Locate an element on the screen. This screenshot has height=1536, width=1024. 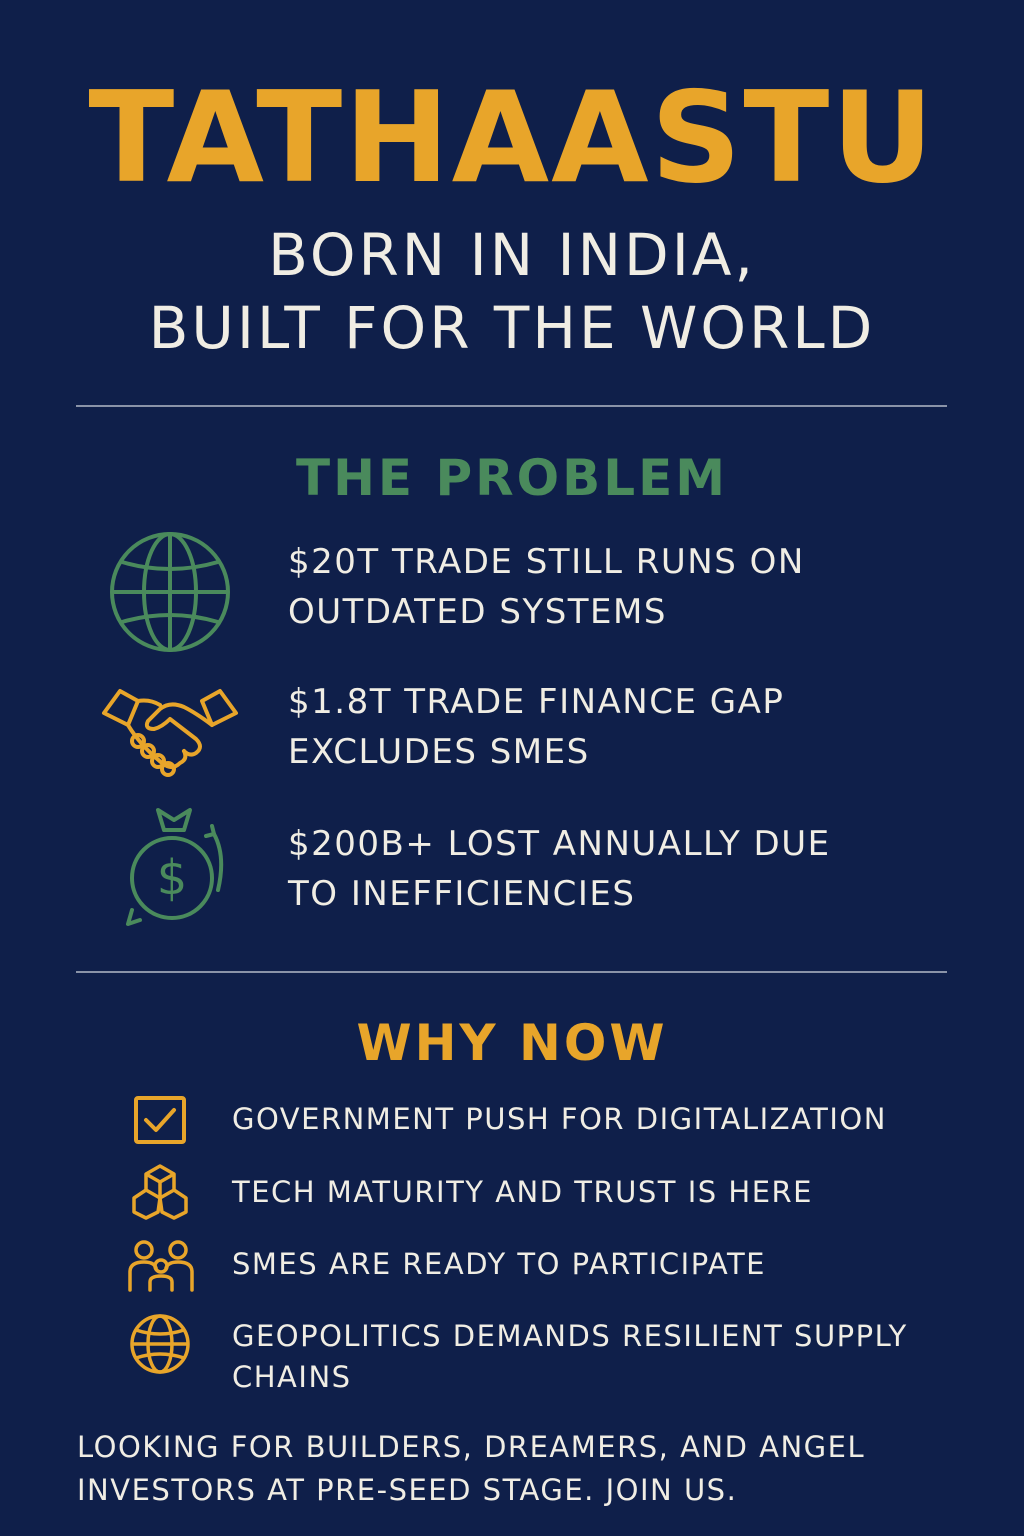
problem-item-2-line-1: $1.8T TRADE FINANCE GAP is located at coordinates (536, 702).